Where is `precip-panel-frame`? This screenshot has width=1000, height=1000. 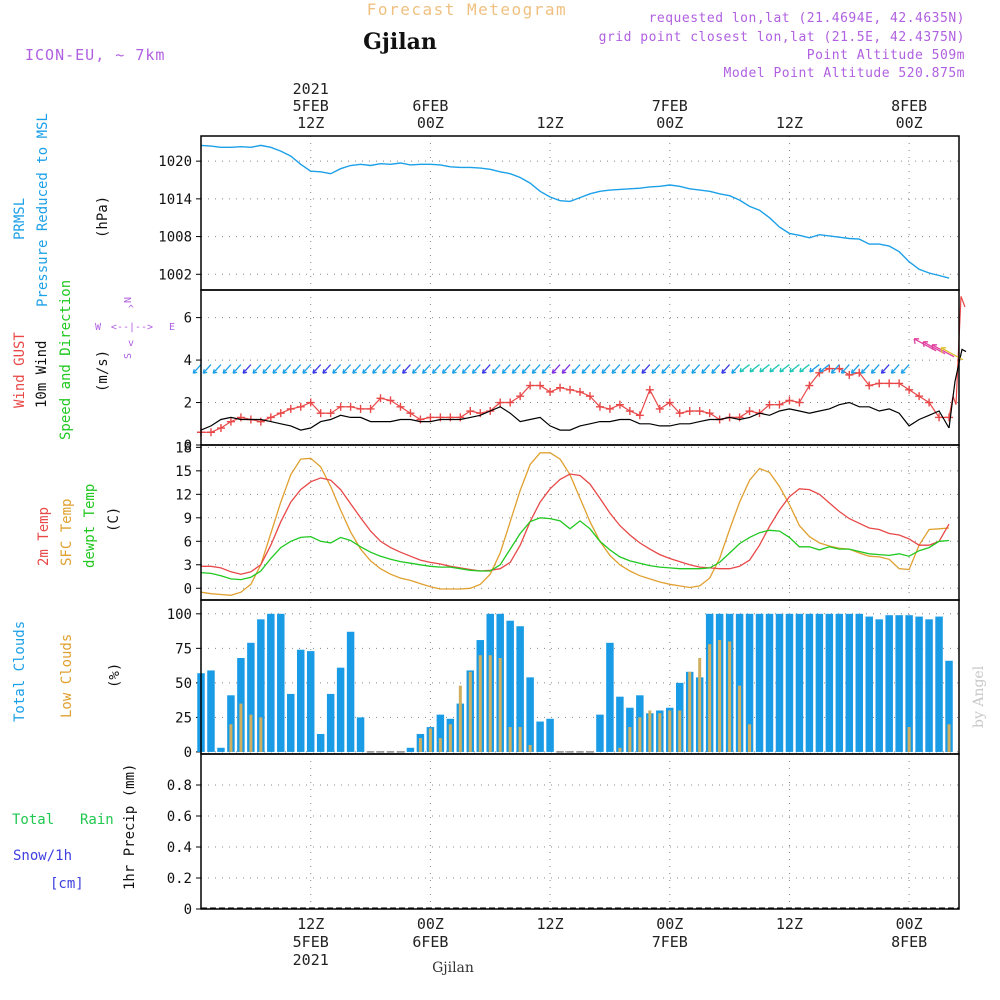 precip-panel-frame is located at coordinates (580, 831).